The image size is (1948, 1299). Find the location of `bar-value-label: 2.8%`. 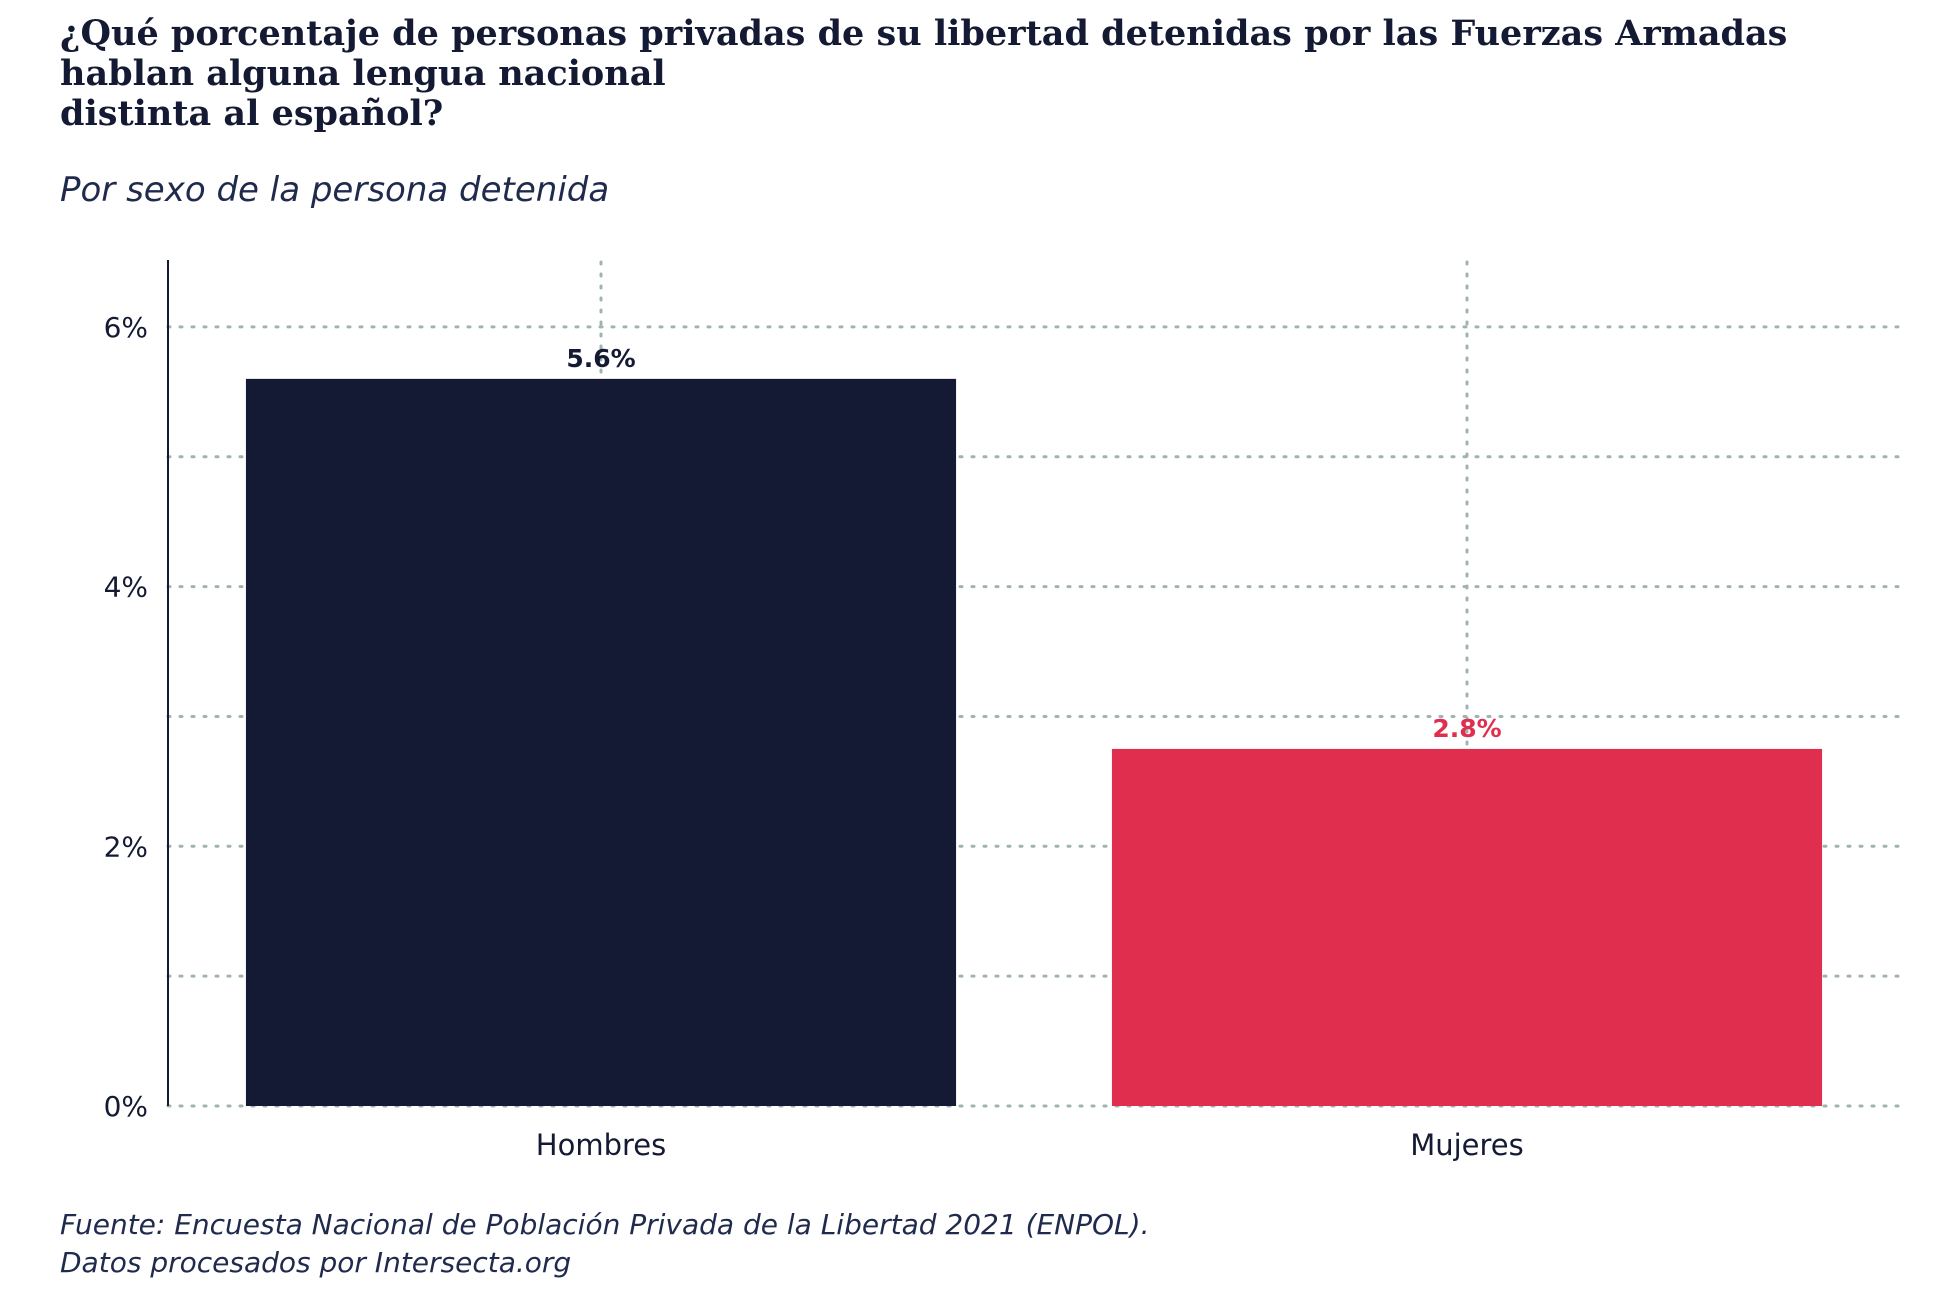

bar-value-label: 2.8% is located at coordinates (1466, 728).